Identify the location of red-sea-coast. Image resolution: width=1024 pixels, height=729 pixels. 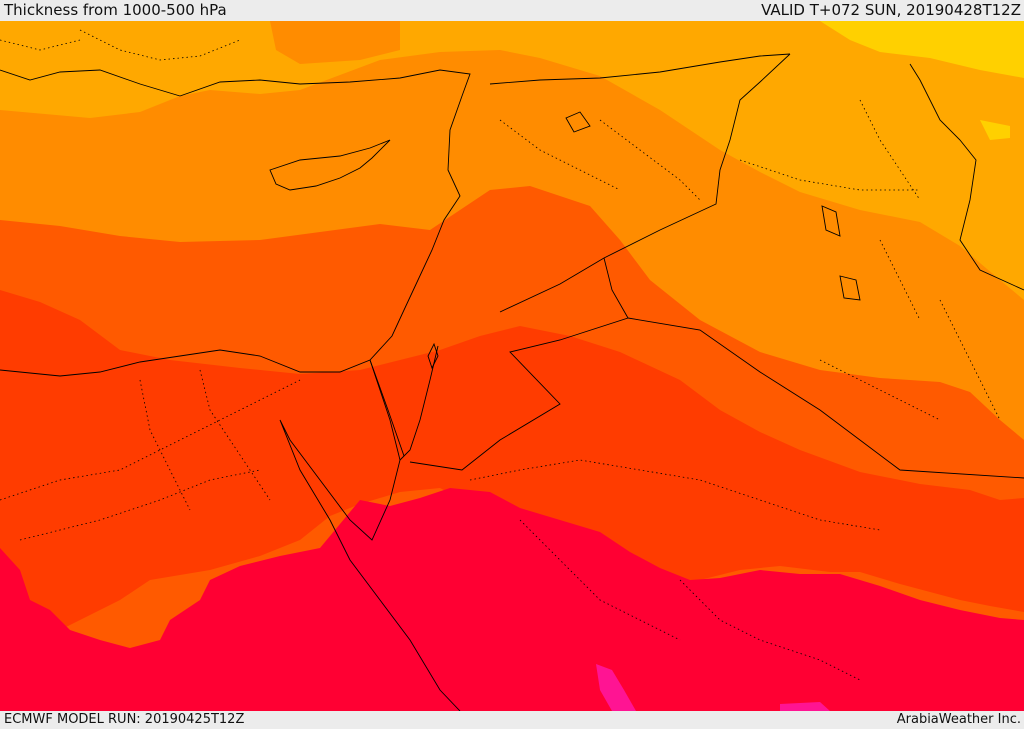
(370, 535).